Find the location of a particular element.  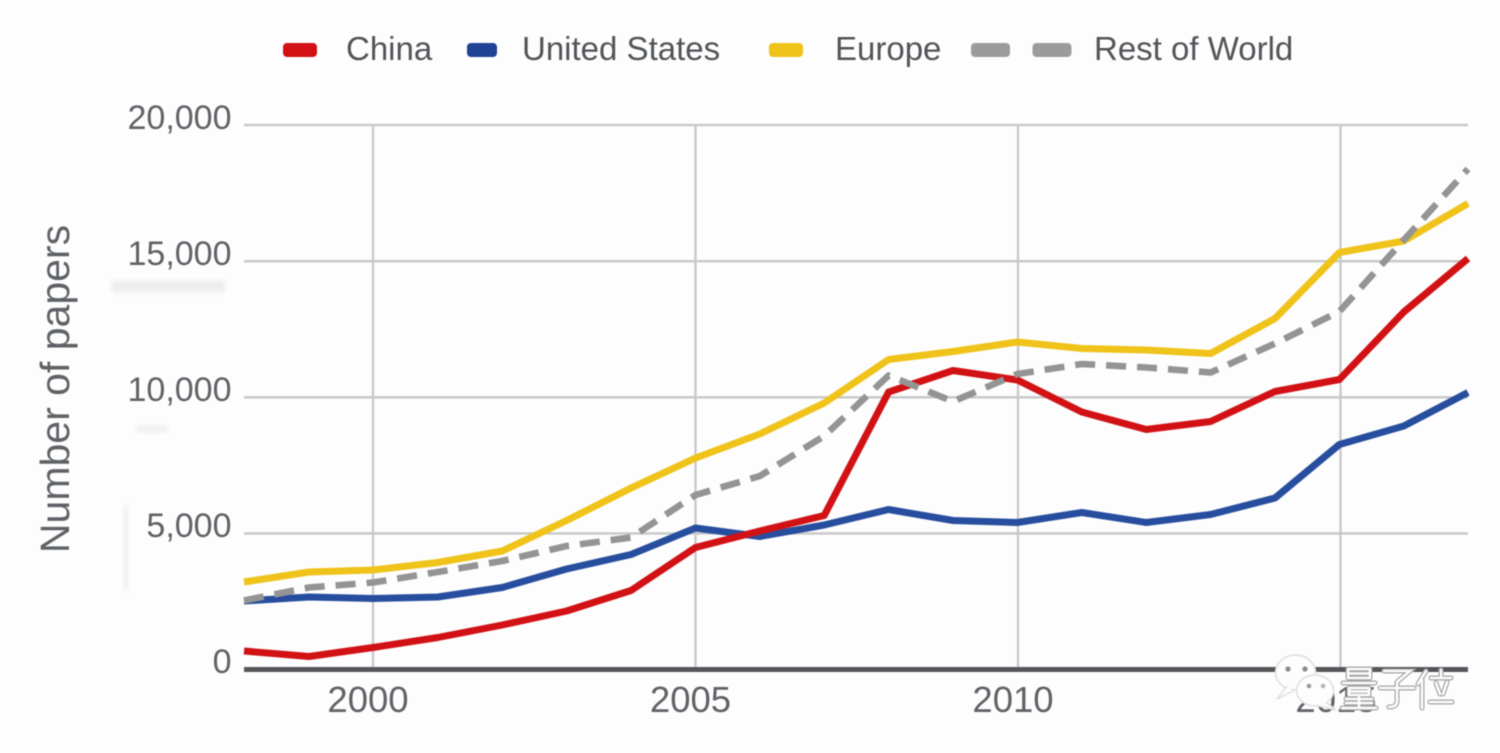

svg-text: China is located at coordinates (389, 48).